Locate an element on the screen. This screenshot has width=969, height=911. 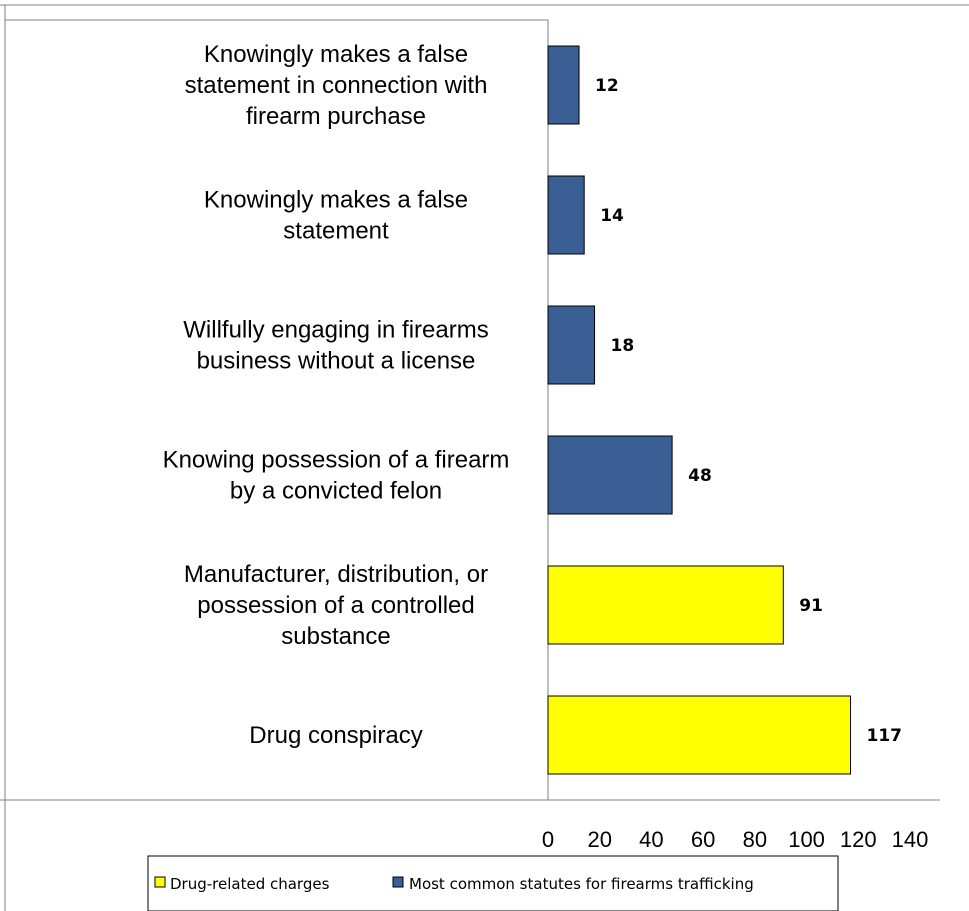
category-label-0-line-0: Knowingly makes a false is located at coordinates (336, 54).